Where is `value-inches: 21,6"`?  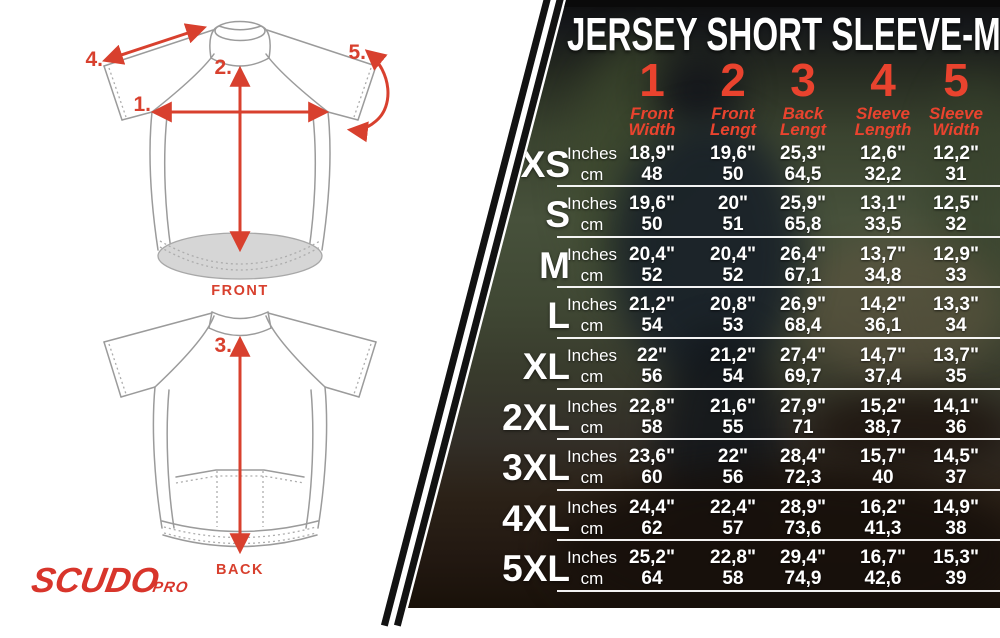 value-inches: 21,6" is located at coordinates (733, 406).